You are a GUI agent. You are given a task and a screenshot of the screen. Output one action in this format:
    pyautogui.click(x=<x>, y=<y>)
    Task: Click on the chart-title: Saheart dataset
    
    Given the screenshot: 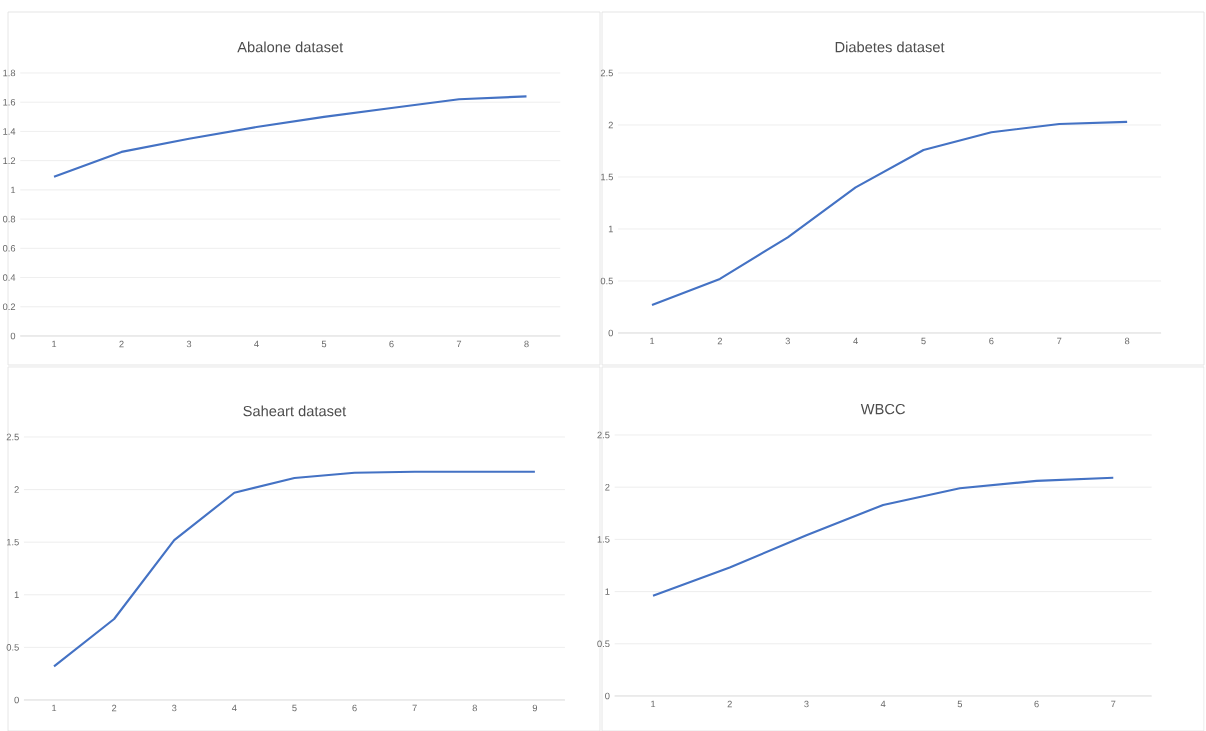 What is the action you would take?
    pyautogui.click(x=295, y=411)
    